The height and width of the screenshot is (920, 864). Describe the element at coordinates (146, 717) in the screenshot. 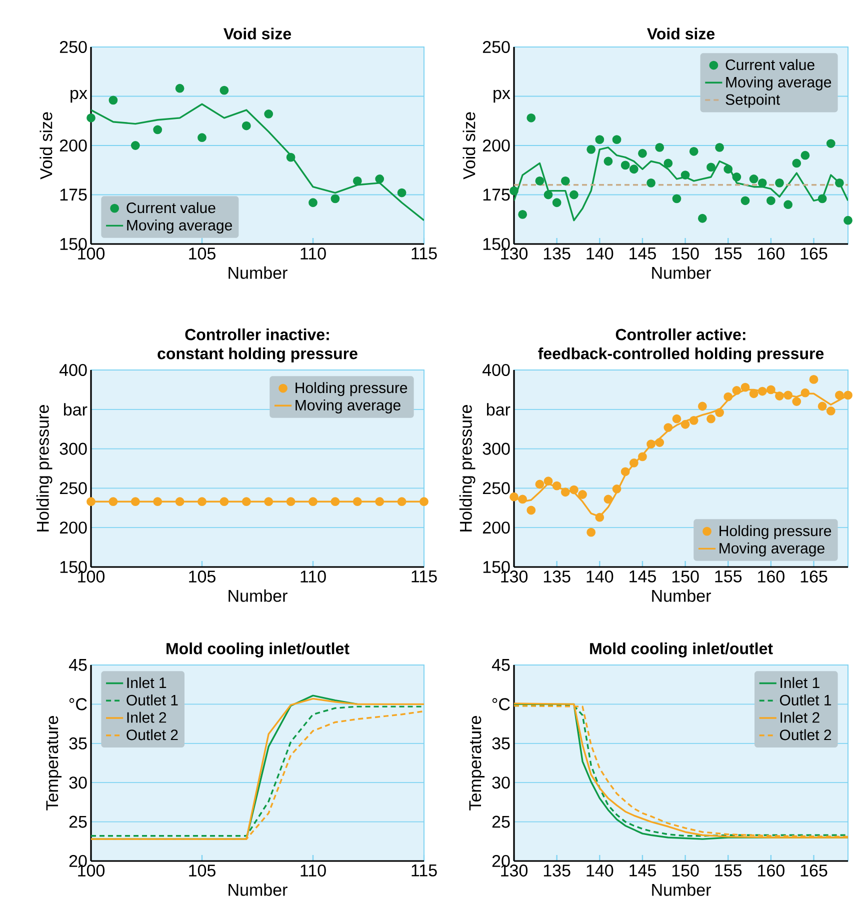

I see `legend-label: Inlet 2` at that location.